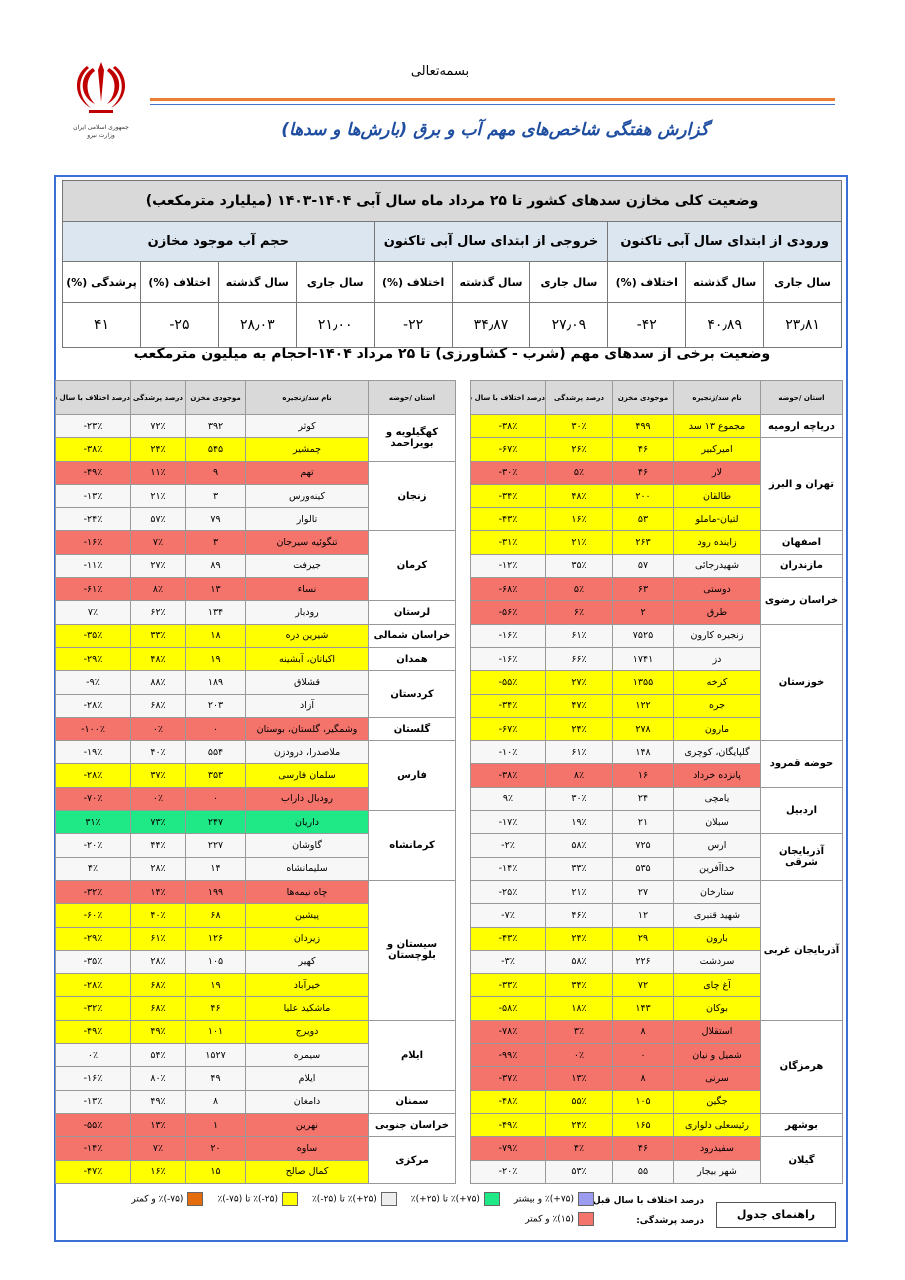 This screenshot has height=1280, width=905. Describe the element at coordinates (643, 728) in the screenshot. I see `storage-cell: ۲۷۸` at that location.